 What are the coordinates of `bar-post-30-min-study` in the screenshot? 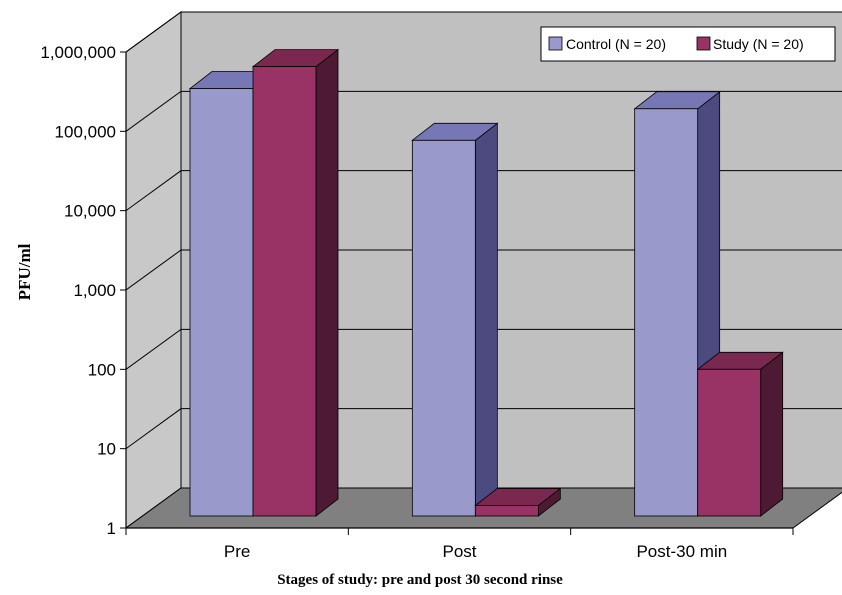 It's located at (740, 434).